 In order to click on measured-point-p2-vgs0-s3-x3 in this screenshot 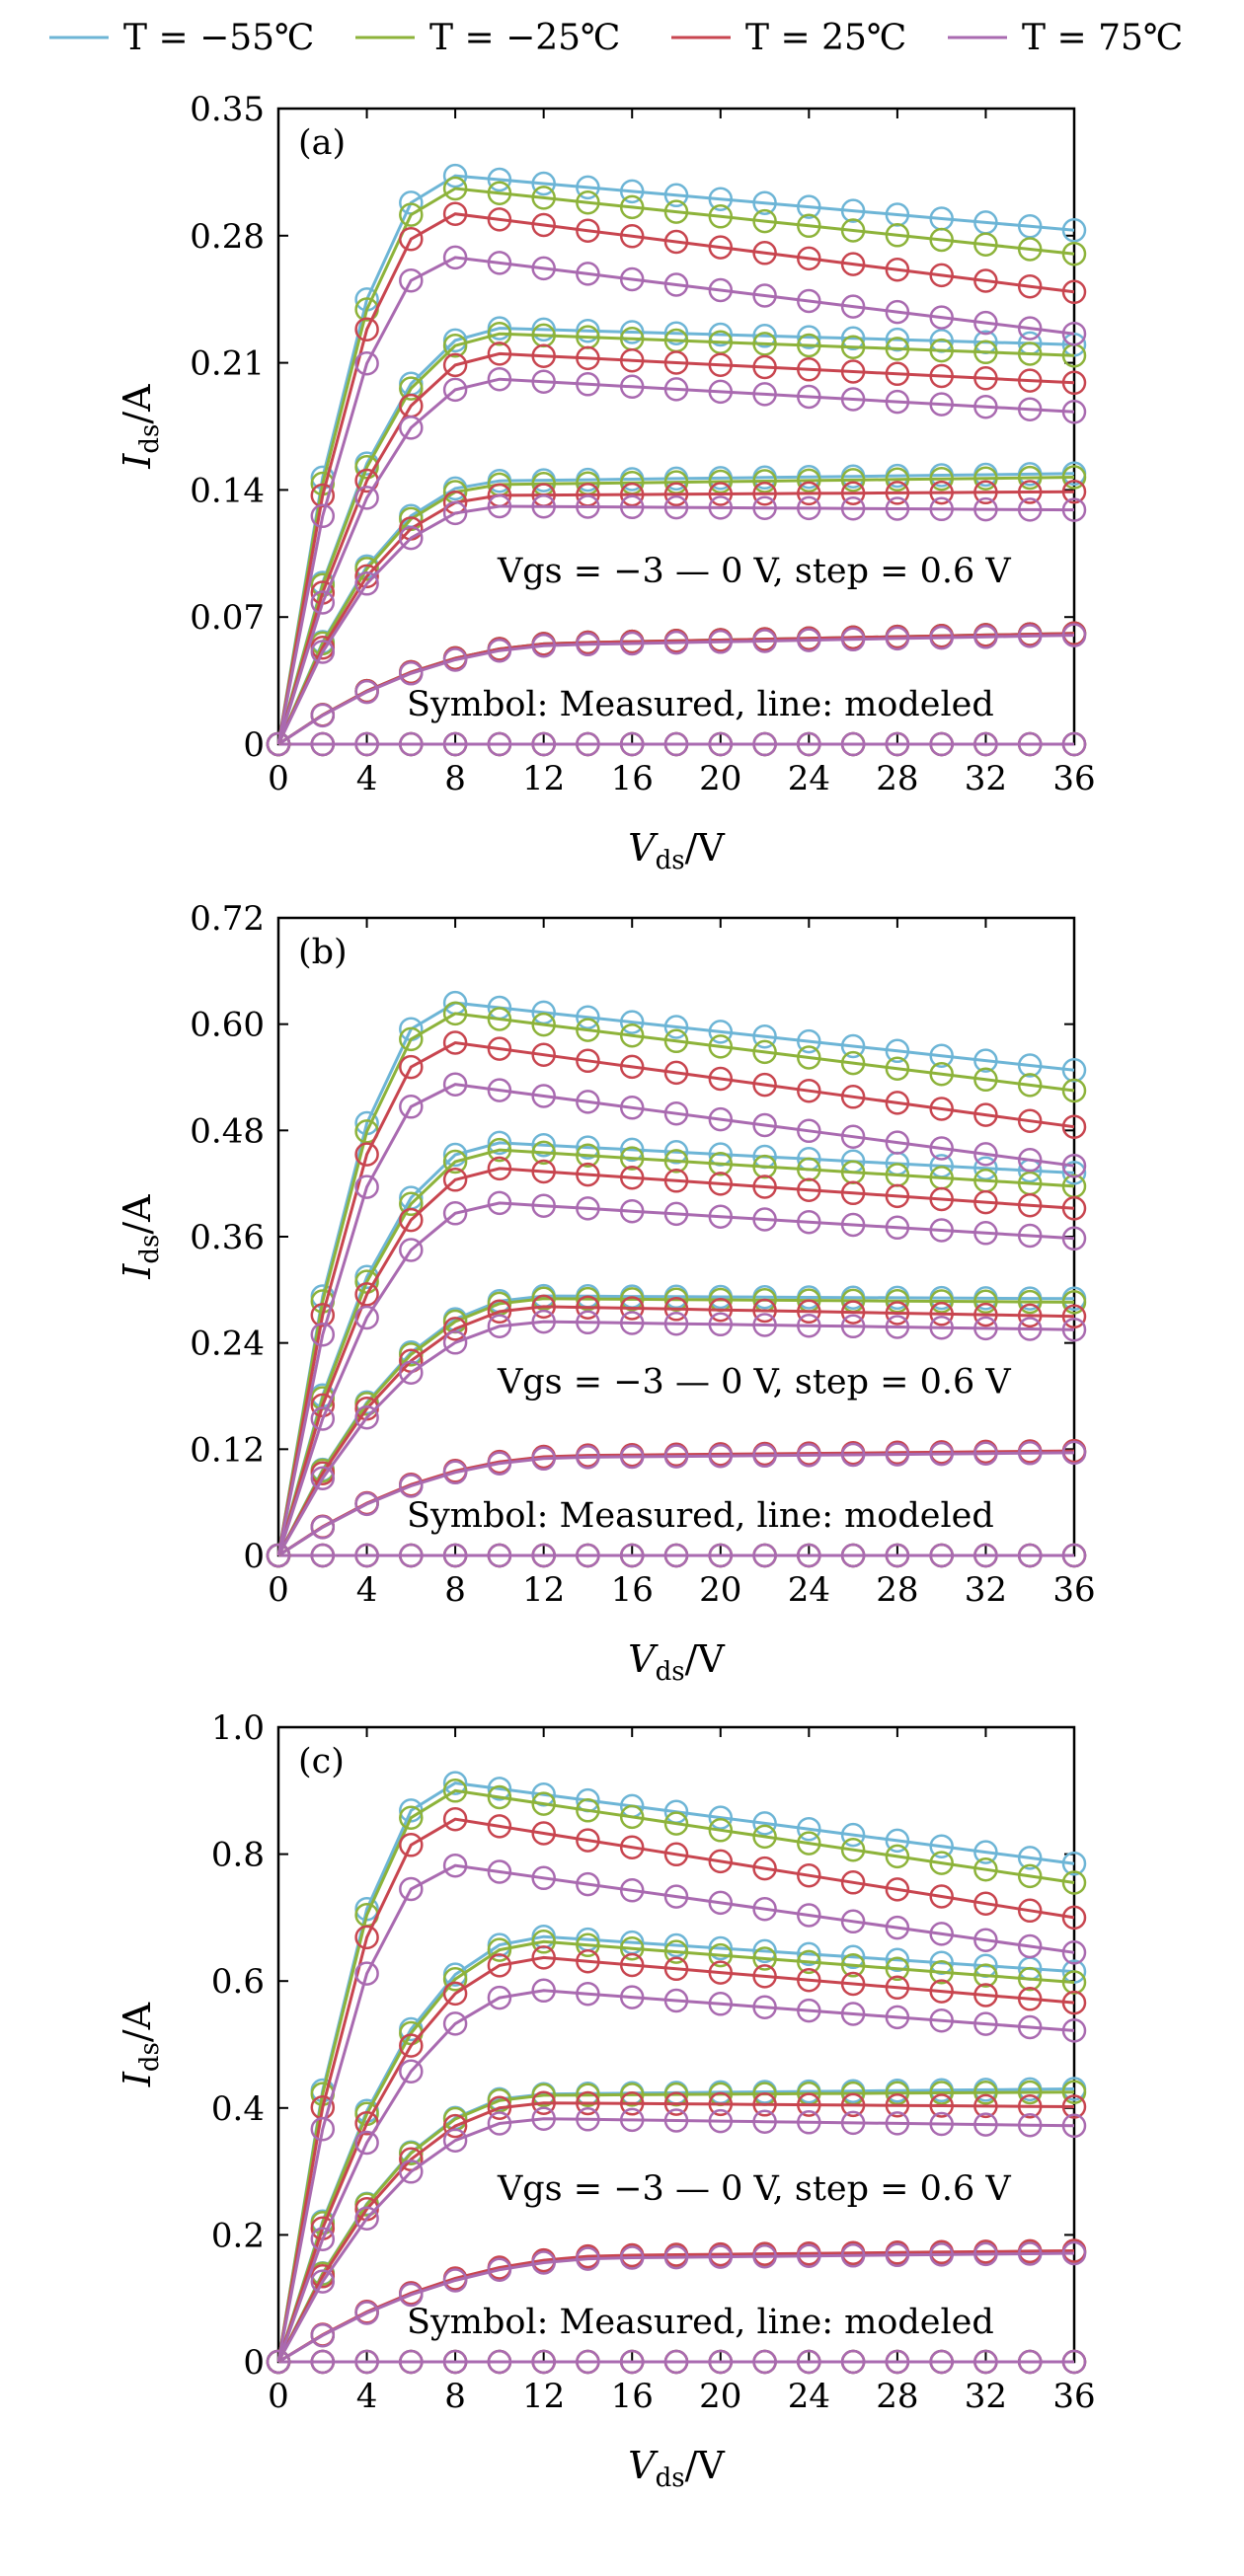, I will do `click(412, 2362)`.